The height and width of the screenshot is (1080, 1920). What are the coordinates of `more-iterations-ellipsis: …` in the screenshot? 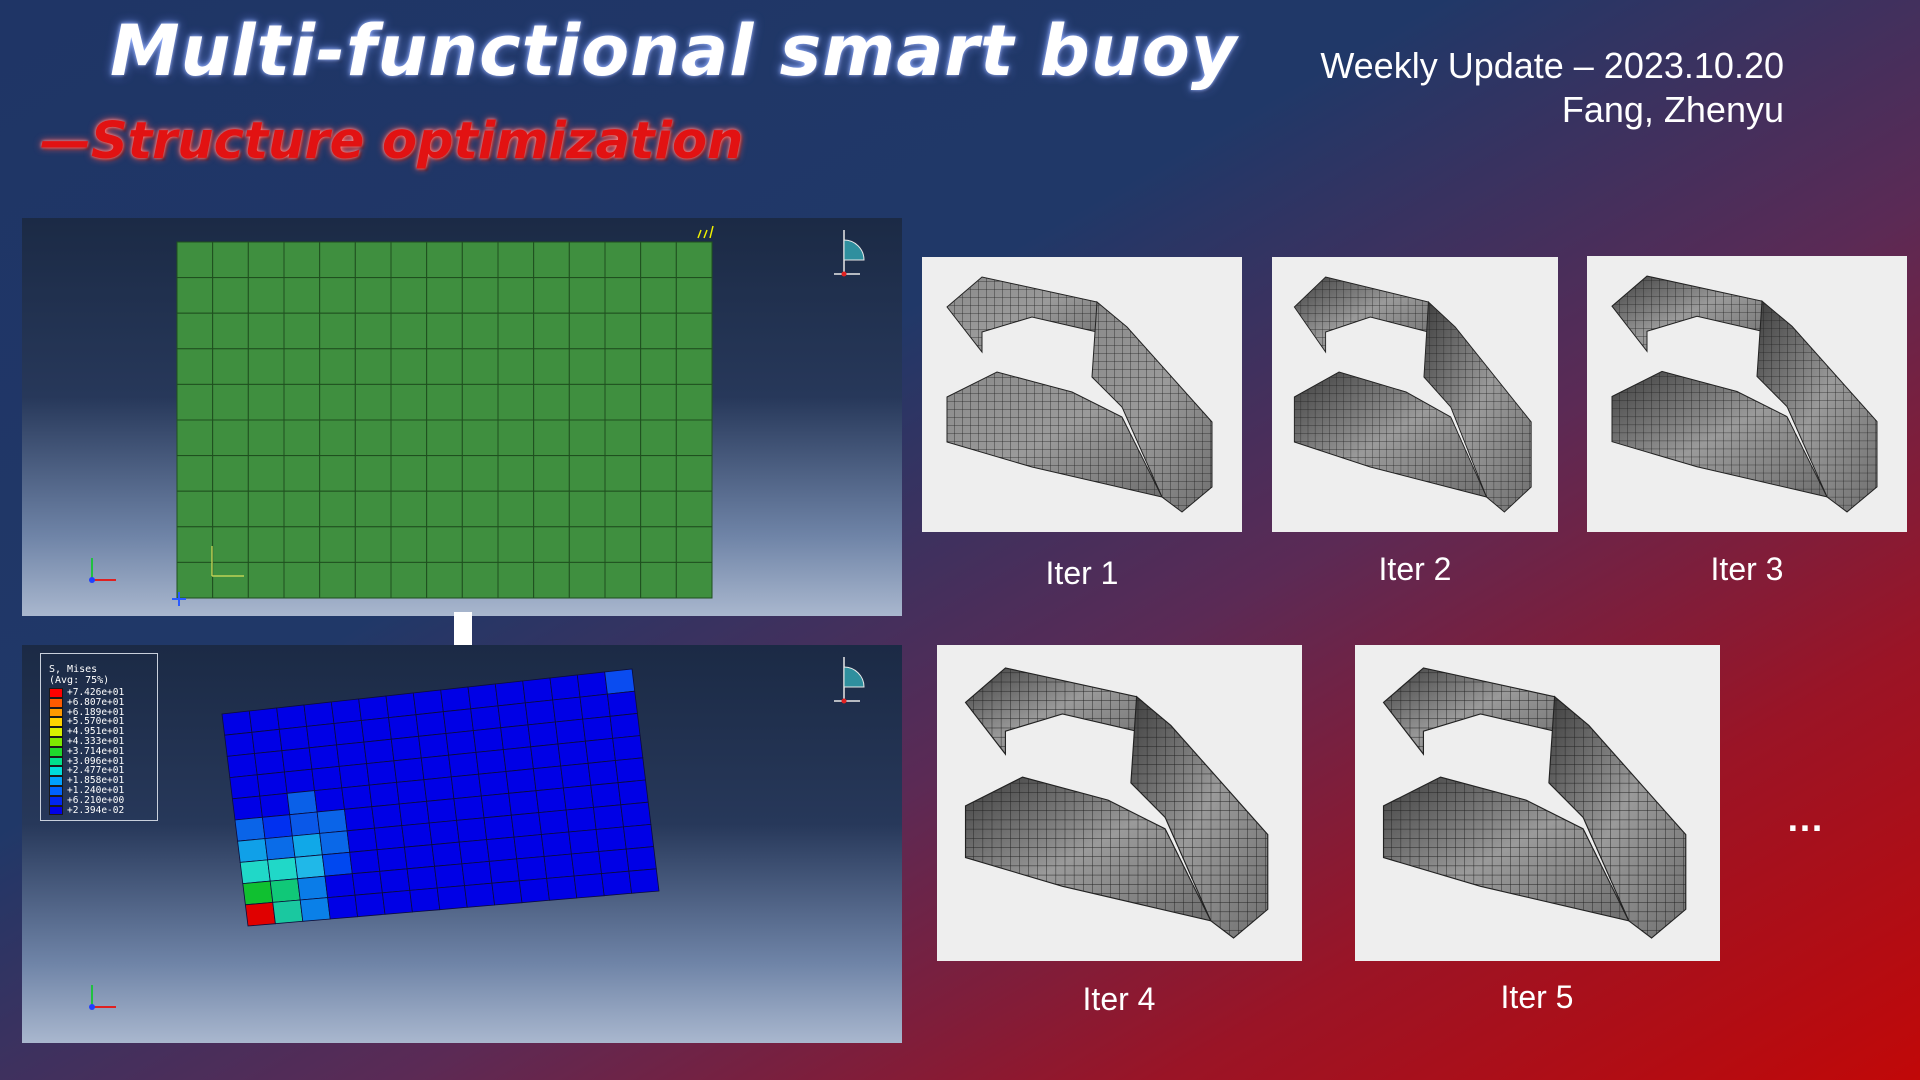 It's located at (1806, 819).